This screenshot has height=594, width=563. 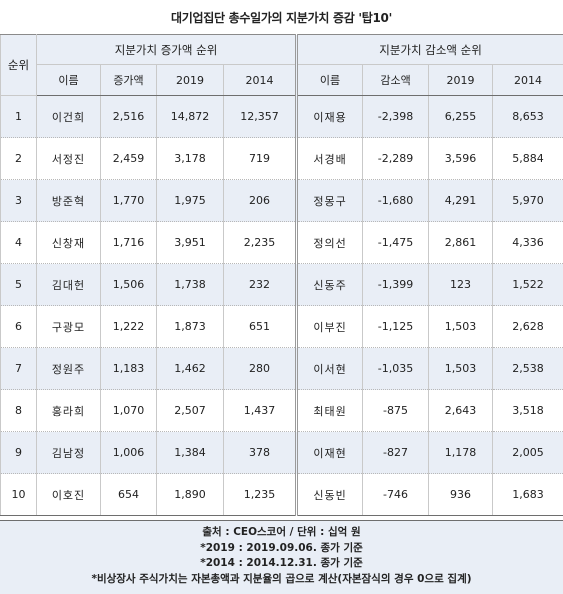 What do you see at coordinates (396, 368) in the screenshot?
I see `decrease-amount-cell: -1,035` at bounding box center [396, 368].